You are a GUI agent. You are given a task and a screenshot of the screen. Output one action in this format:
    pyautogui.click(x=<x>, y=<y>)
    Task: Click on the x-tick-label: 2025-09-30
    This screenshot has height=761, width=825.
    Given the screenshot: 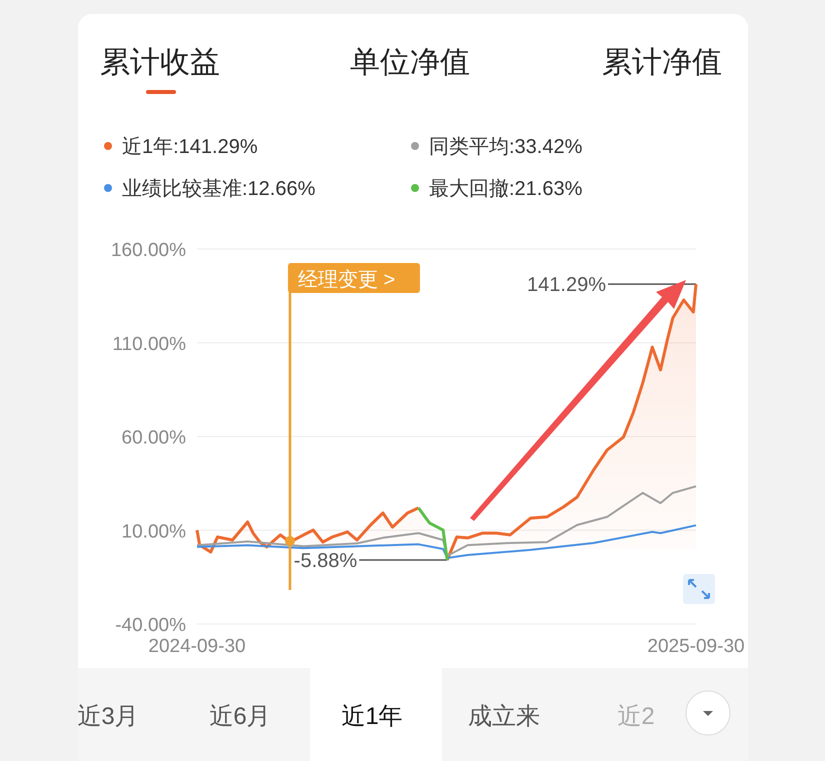 What is the action you would take?
    pyautogui.click(x=696, y=646)
    